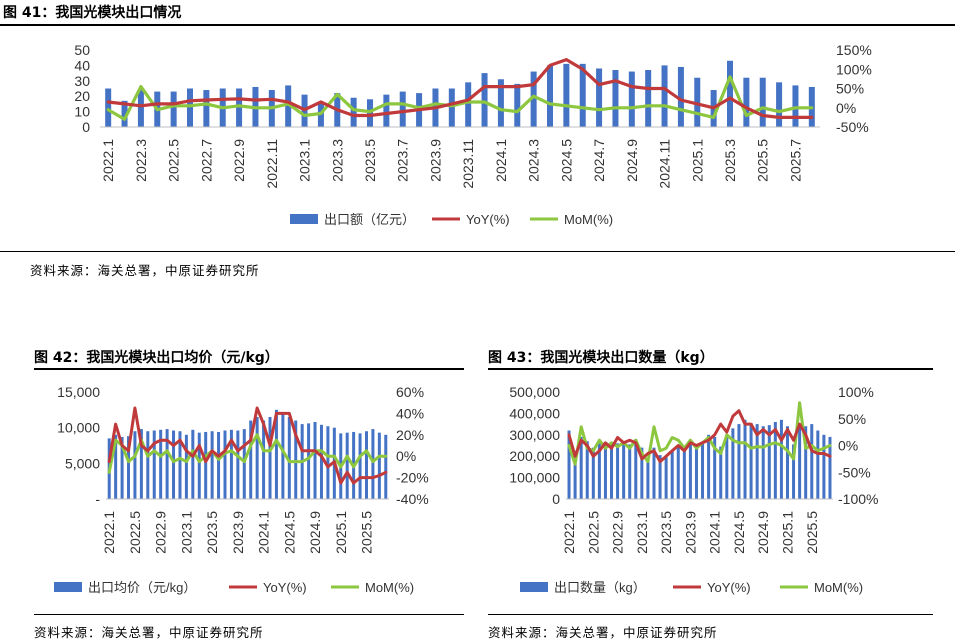 This screenshot has height=642, width=955. What do you see at coordinates (369, 219) in the screenshot?
I see `legend-bar-label: 出口额（亿元）` at bounding box center [369, 219].